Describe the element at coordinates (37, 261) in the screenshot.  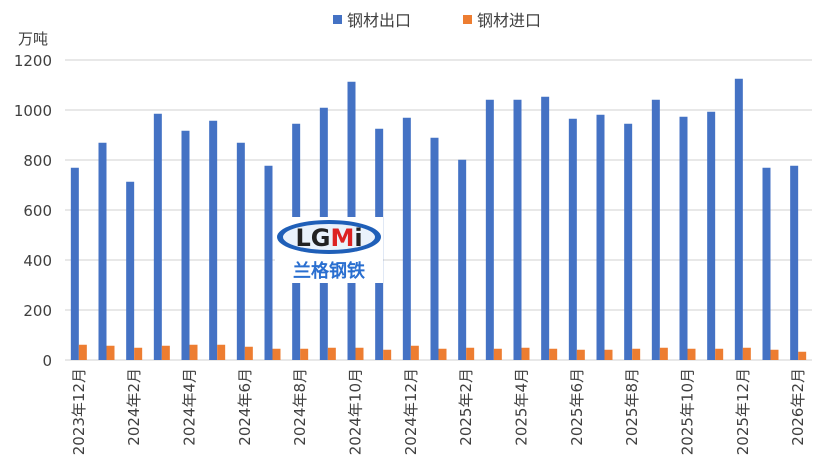
I see `y-tick-label: 400` at that location.